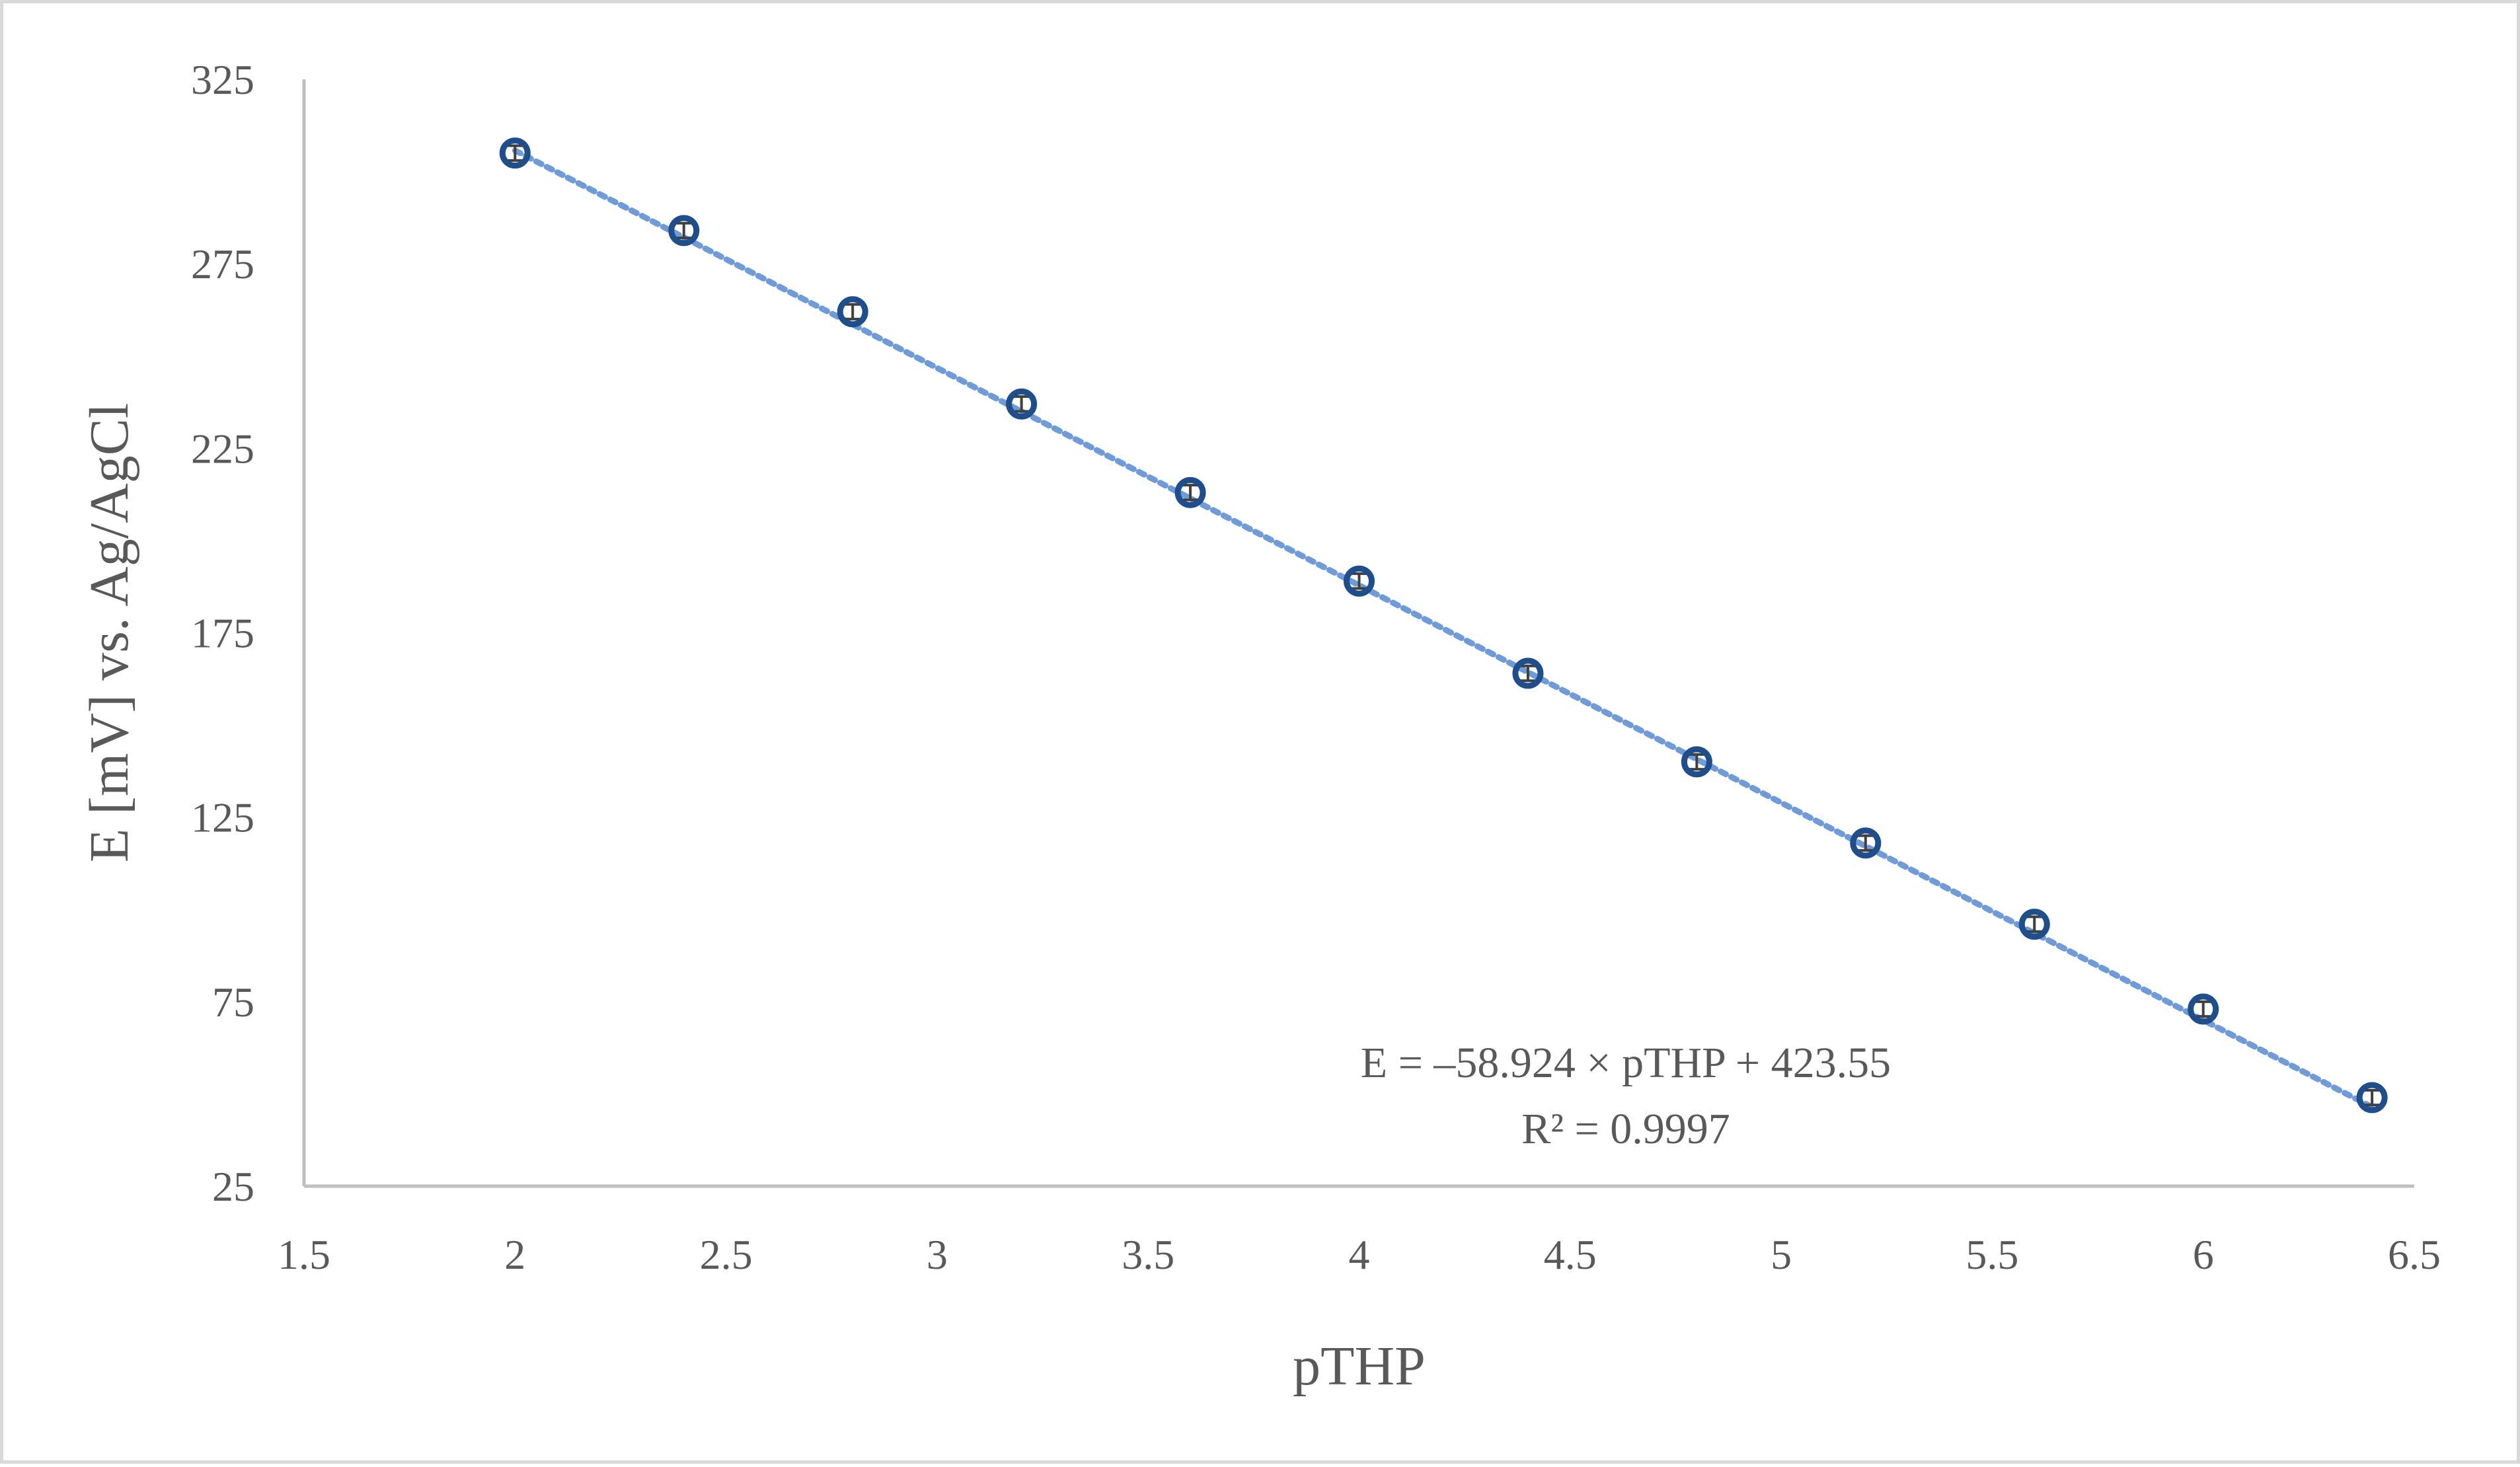 This screenshot has width=2520, height=1467. What do you see at coordinates (1626, 1063) in the screenshot?
I see `trendline-equation: E = –58.924 × pTHP + 423.55` at bounding box center [1626, 1063].